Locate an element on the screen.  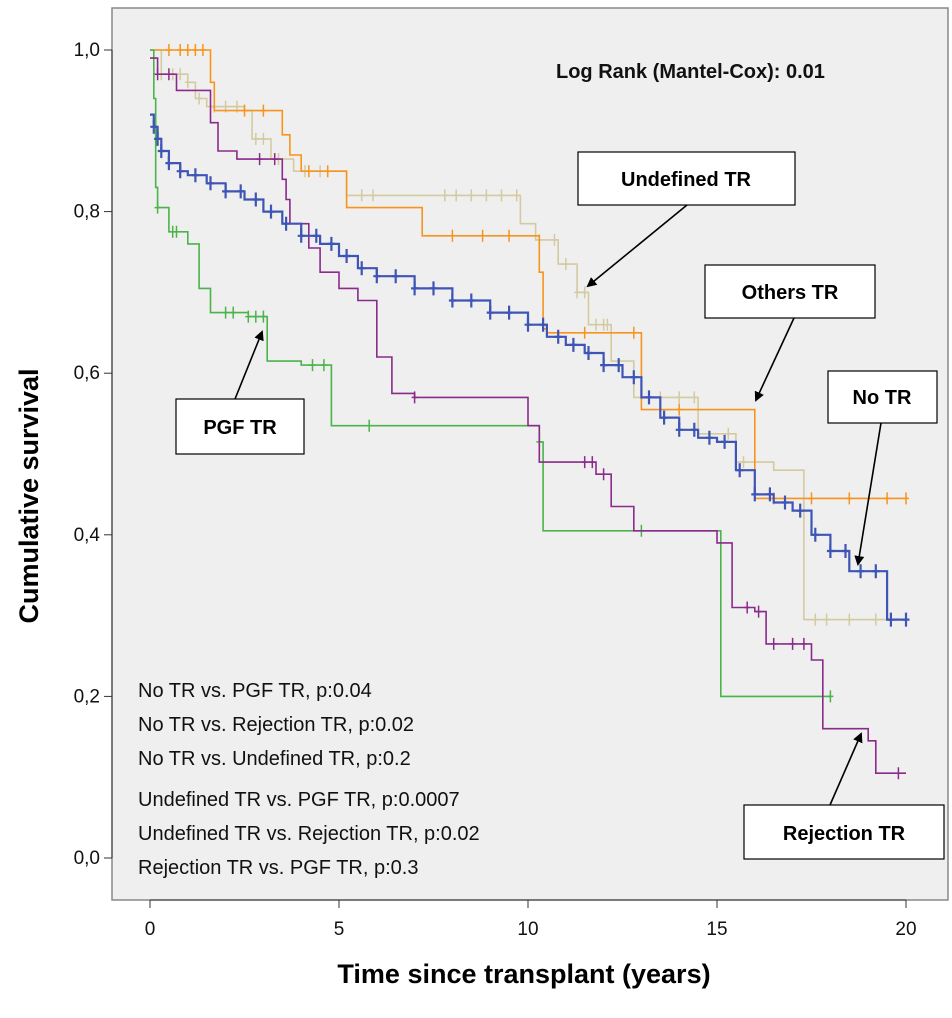
label-text: Undefined TR is located at coordinates (686, 180).